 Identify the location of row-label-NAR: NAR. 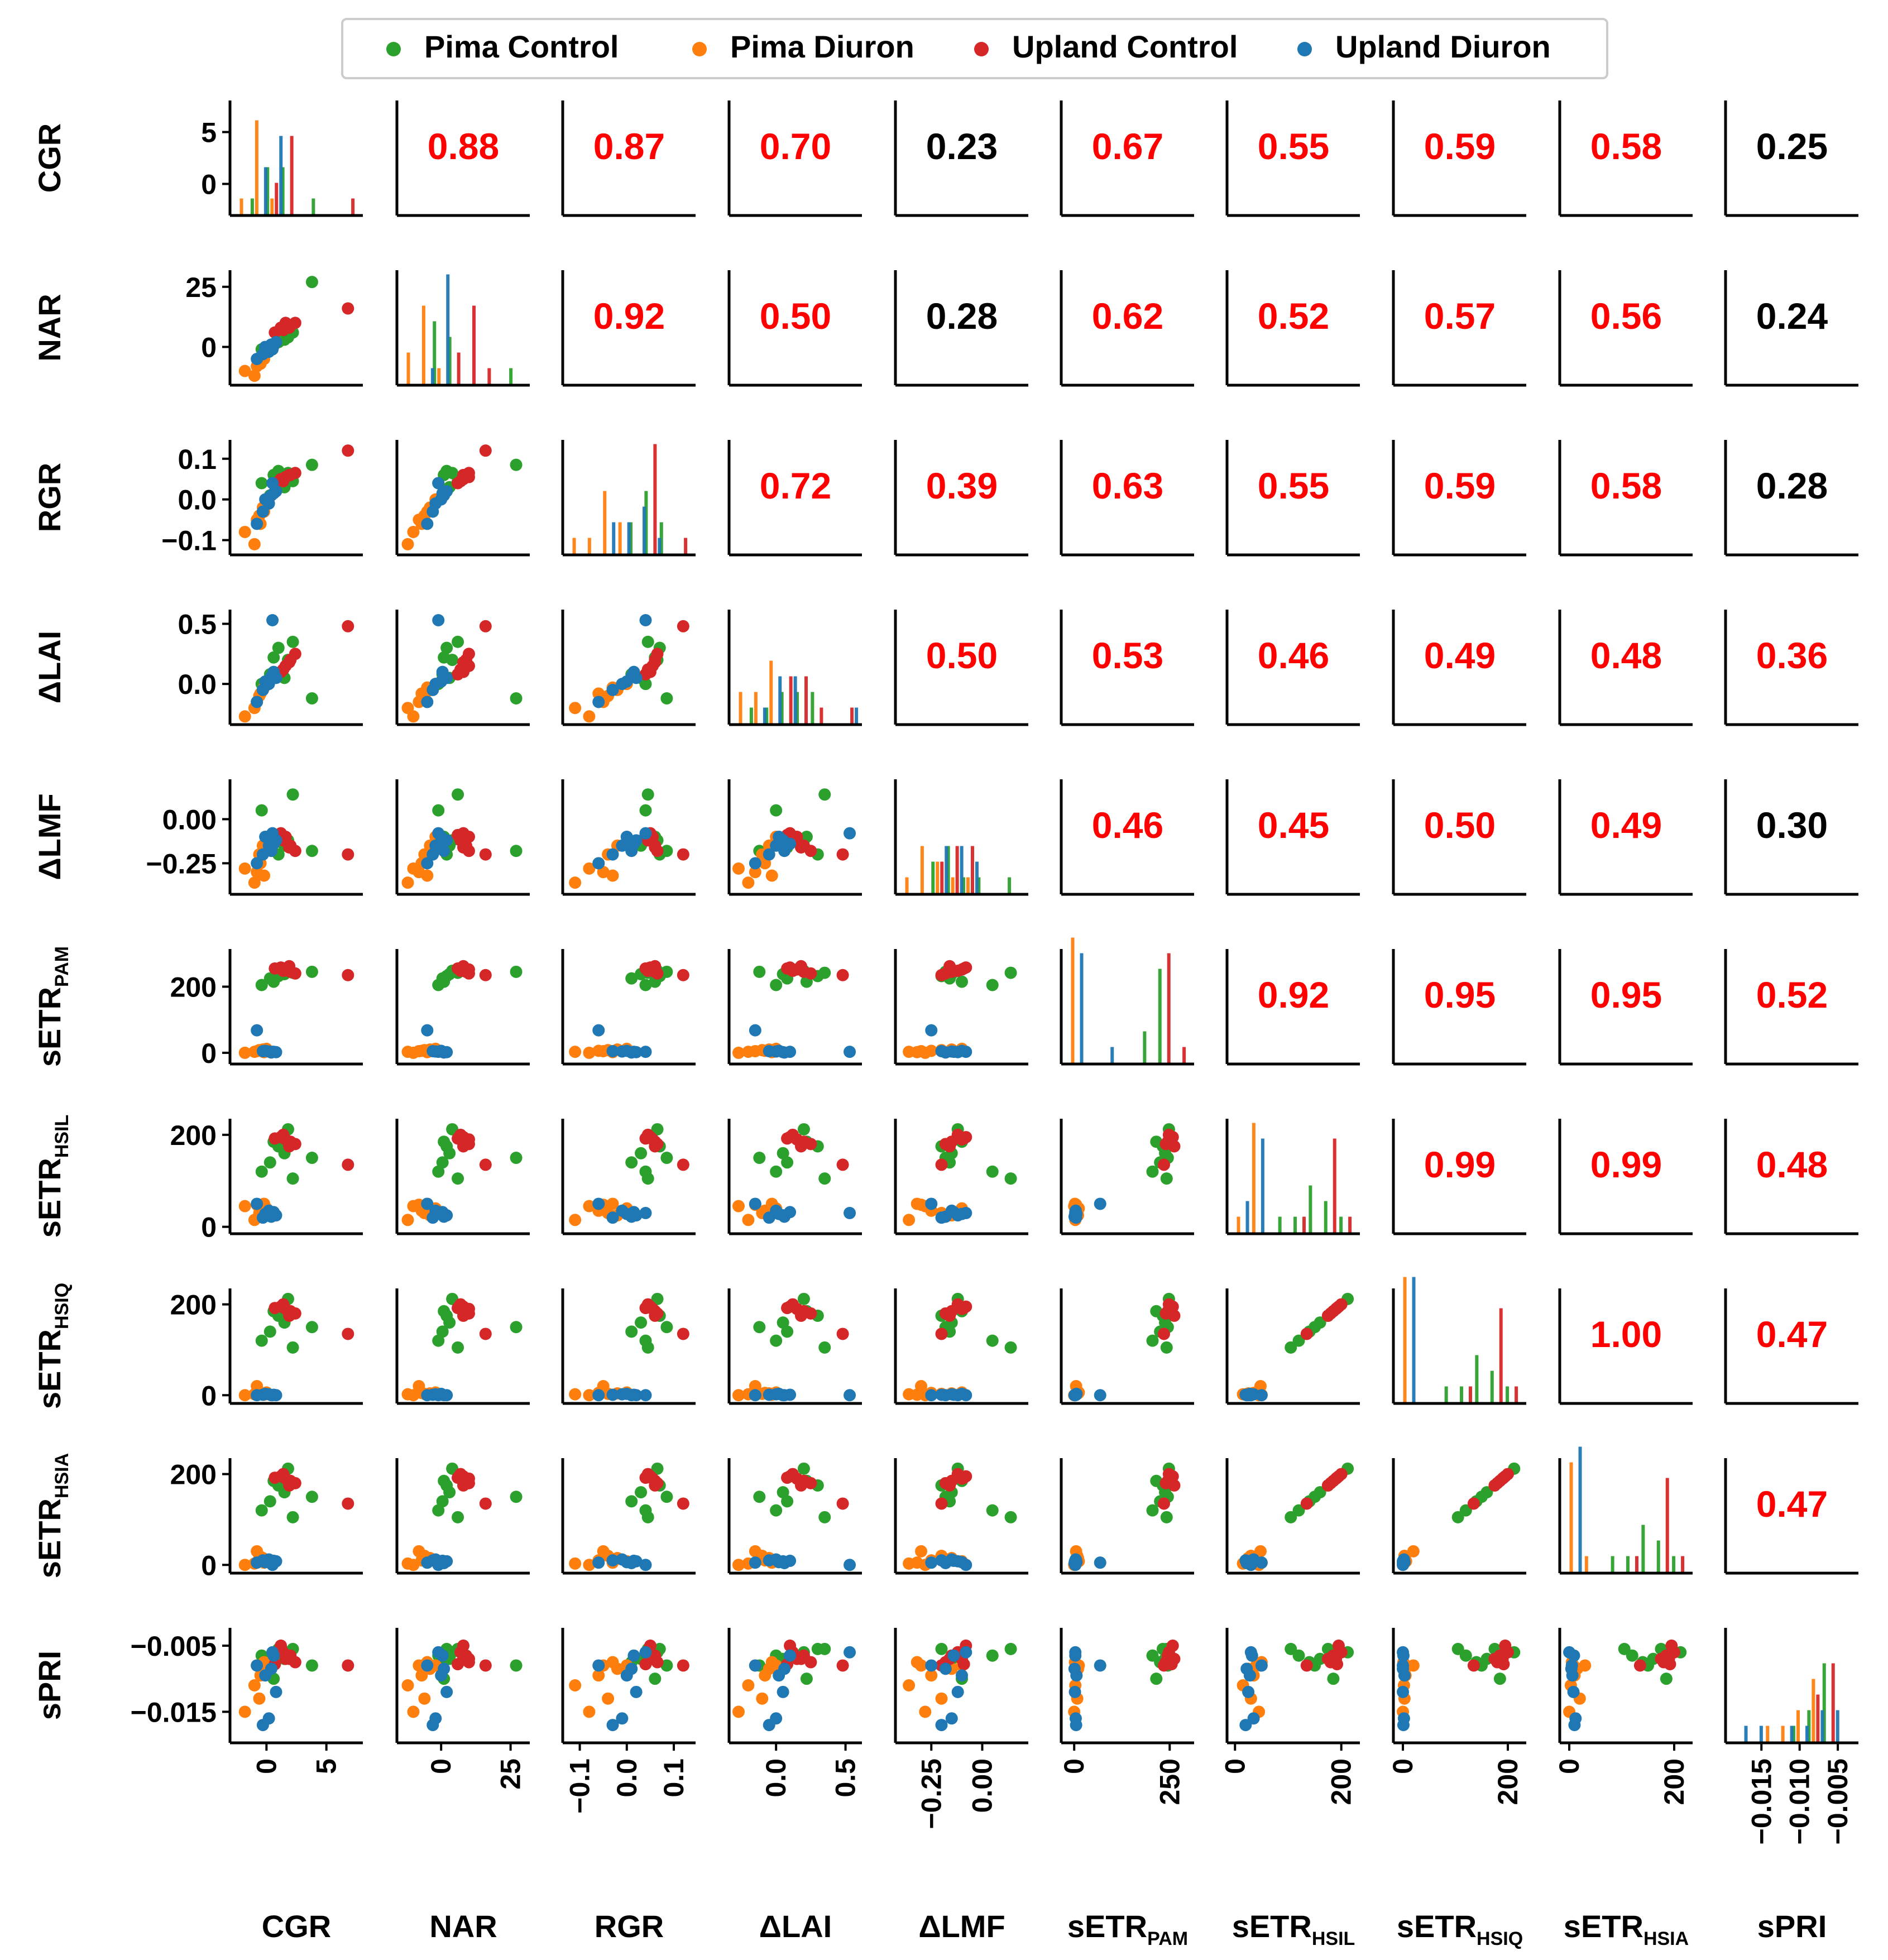
(49, 327).